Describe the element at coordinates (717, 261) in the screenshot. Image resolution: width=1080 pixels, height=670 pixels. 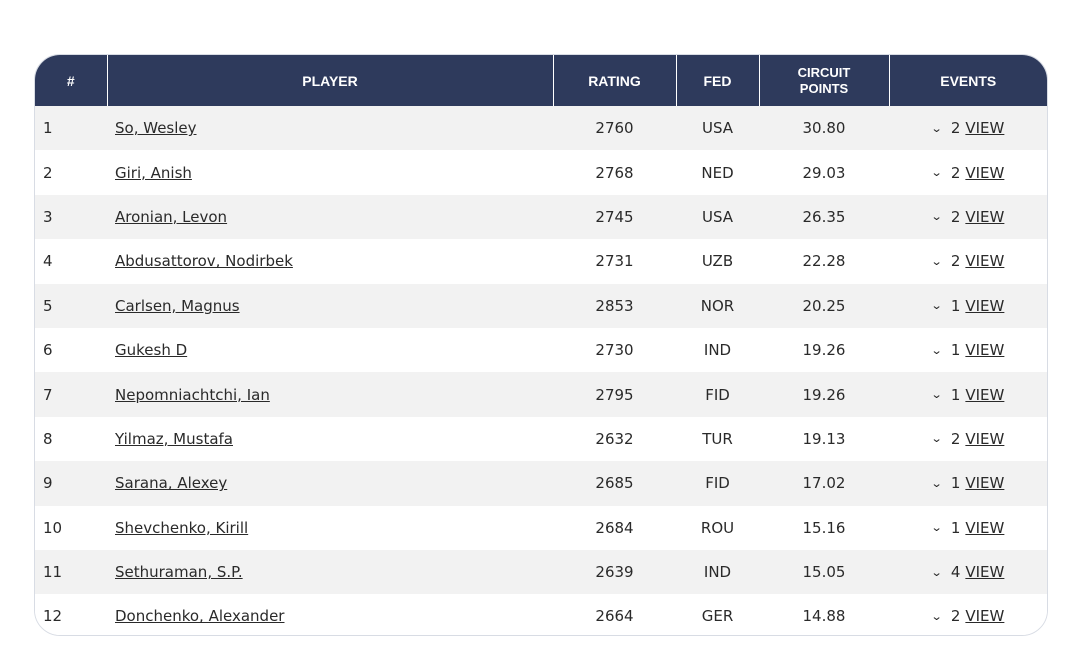
I see `fed-cell: UZB` at that location.